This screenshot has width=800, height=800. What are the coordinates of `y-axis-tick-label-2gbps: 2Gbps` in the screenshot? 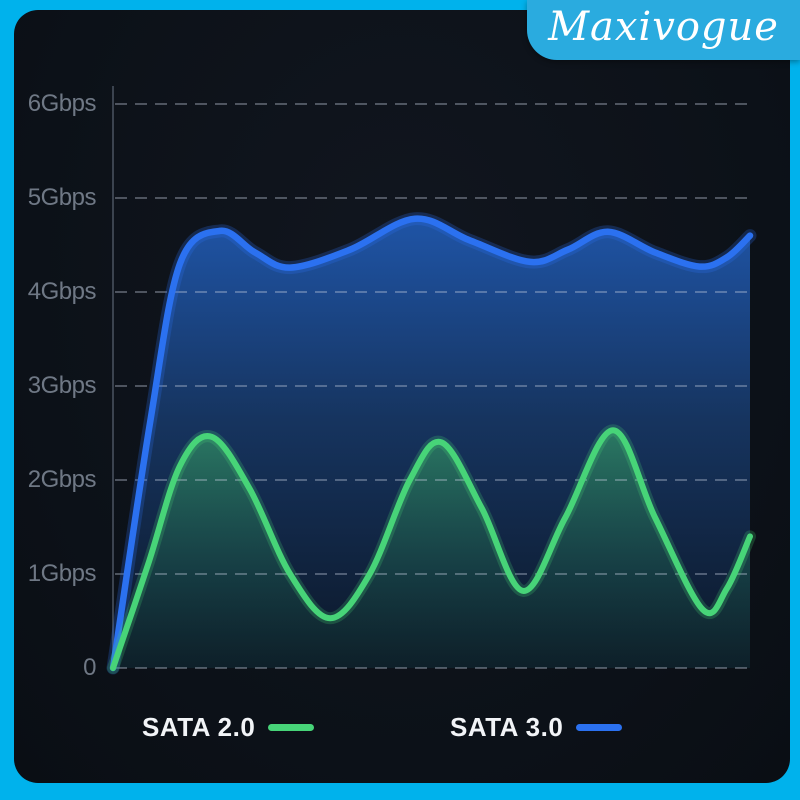 It's located at (62, 479).